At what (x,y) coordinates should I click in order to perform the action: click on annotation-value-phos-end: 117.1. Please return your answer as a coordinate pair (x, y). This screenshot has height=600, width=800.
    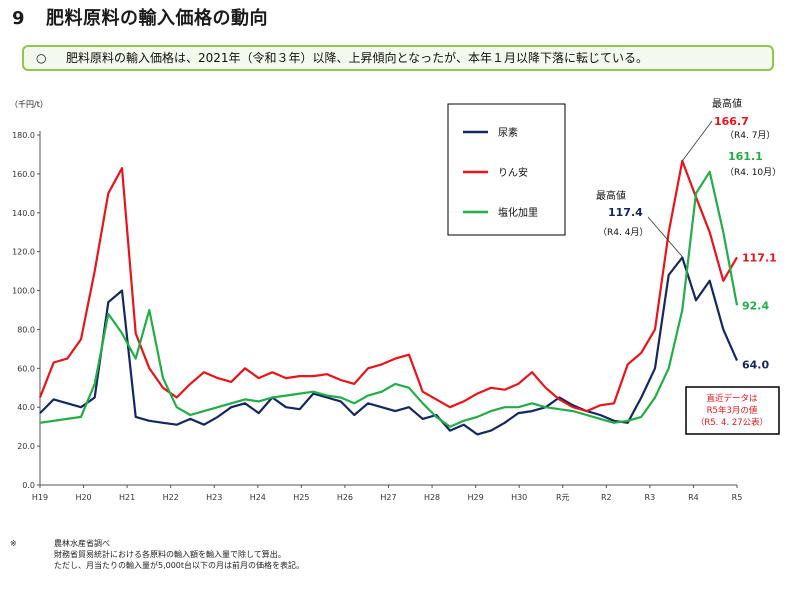
    Looking at the image, I should click on (759, 257).